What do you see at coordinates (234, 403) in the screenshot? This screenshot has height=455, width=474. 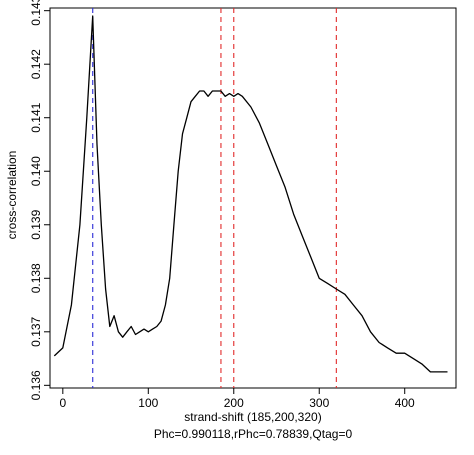 I see `x-tick-label-200: 200` at bounding box center [234, 403].